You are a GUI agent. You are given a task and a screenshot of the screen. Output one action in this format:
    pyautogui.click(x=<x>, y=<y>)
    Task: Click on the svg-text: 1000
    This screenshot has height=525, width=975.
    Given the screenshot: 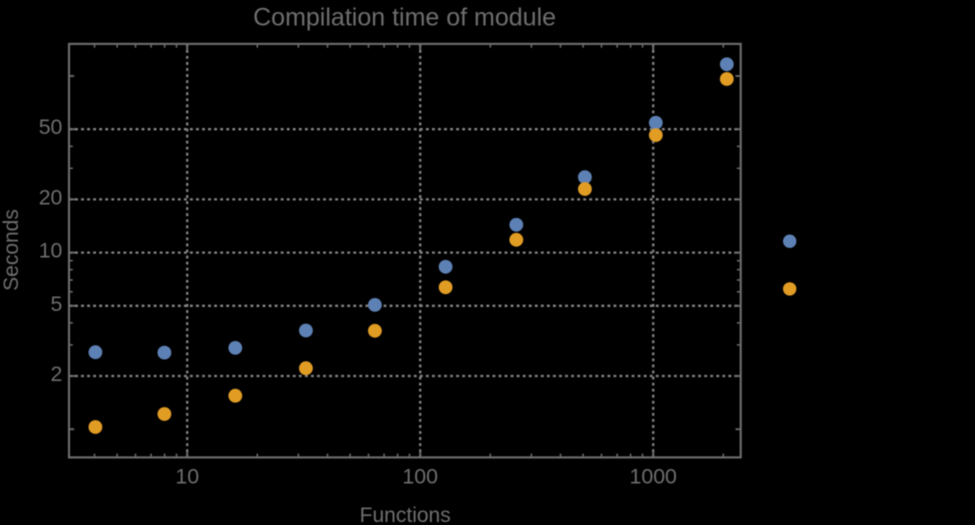 What is the action you would take?
    pyautogui.click(x=654, y=477)
    